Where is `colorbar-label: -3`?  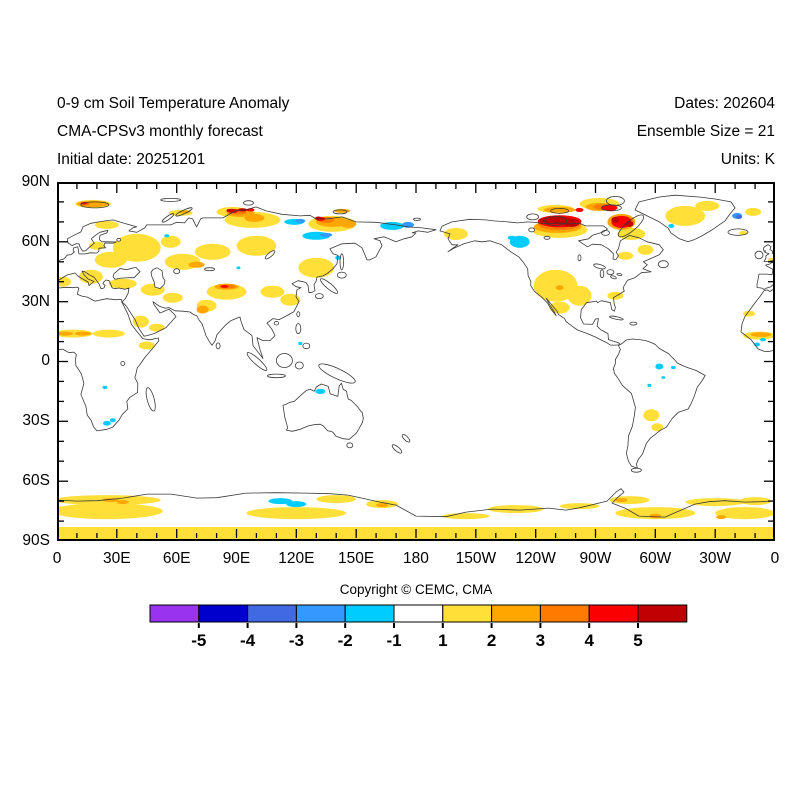 colorbar-label: -3 is located at coordinates (296, 640).